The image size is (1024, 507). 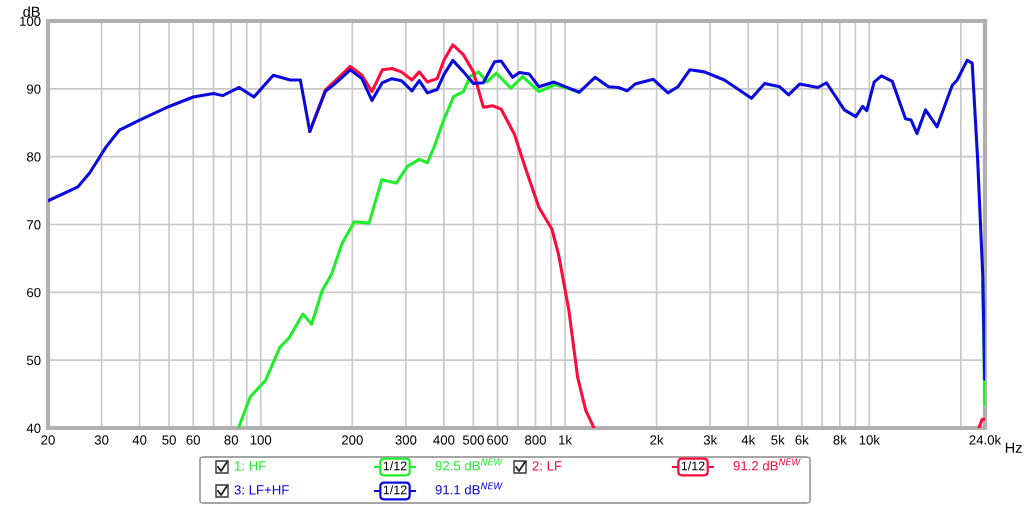 I want to click on x-tick-label: 4k, so click(x=748, y=439).